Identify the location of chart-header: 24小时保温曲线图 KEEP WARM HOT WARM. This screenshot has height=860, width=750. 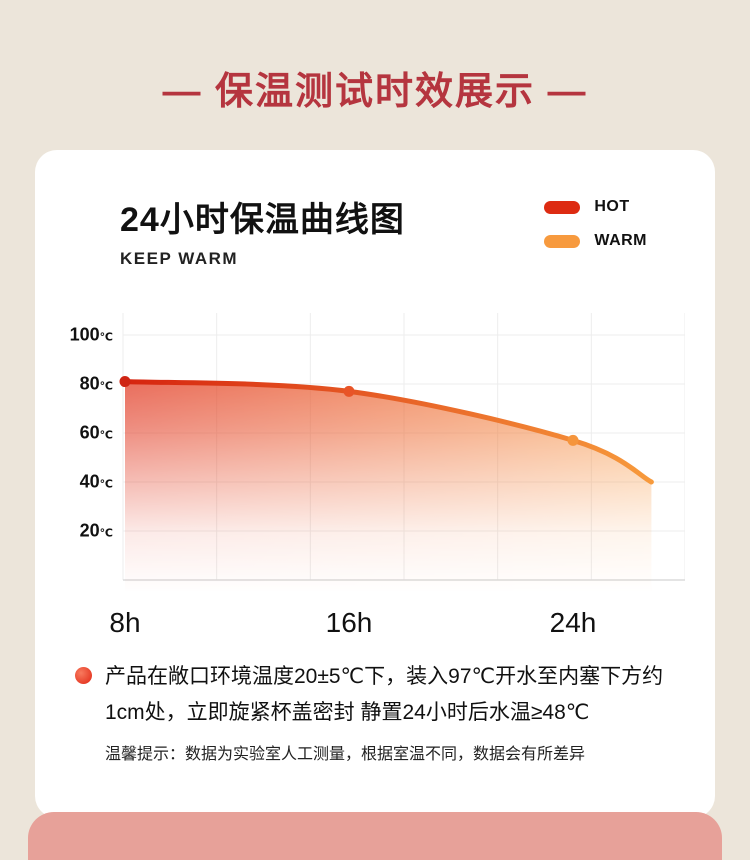
(375, 230).